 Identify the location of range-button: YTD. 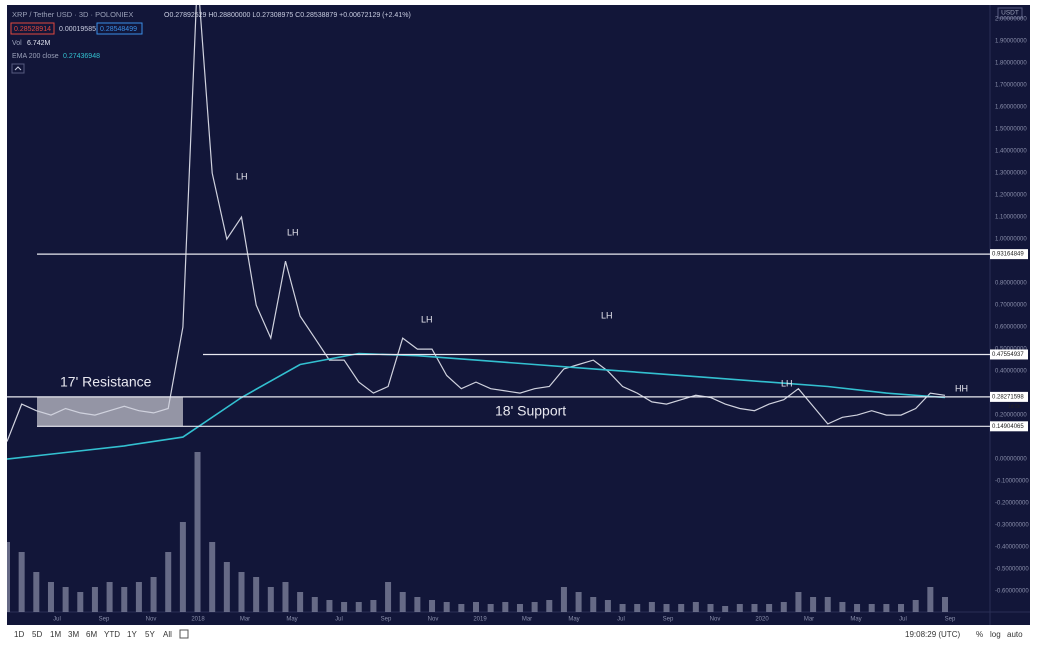
(112, 634).